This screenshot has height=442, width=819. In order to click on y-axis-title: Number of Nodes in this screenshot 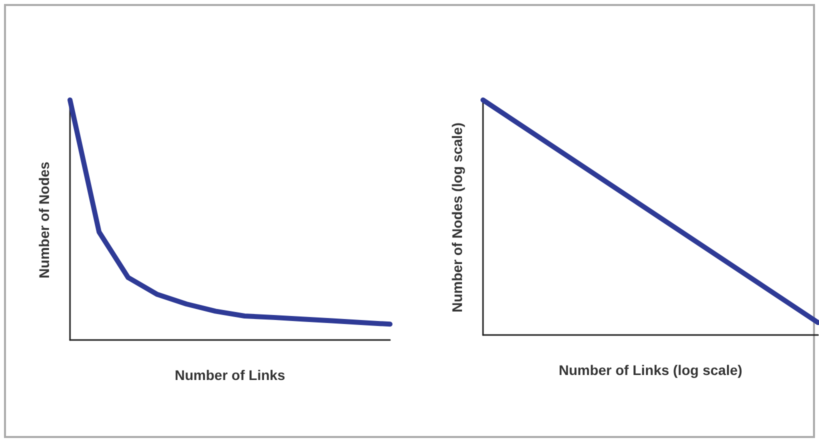, I will do `click(44, 219)`.